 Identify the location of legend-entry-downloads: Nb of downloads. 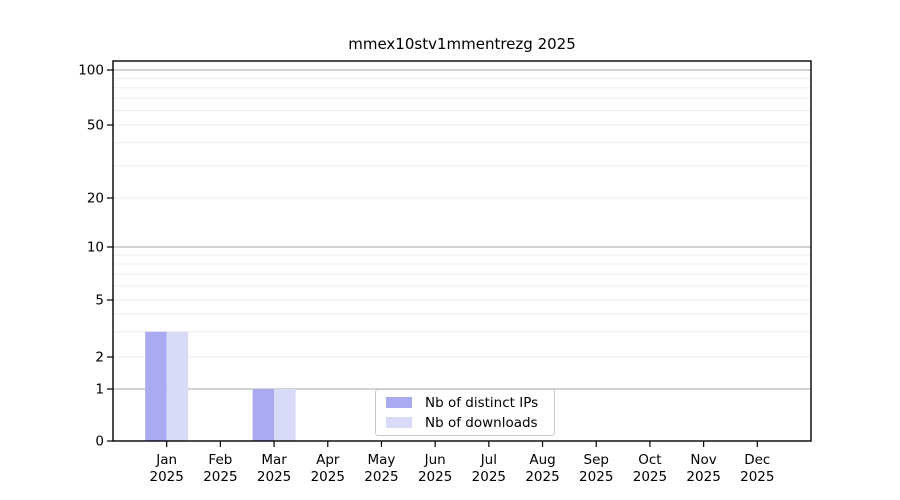
(466, 422).